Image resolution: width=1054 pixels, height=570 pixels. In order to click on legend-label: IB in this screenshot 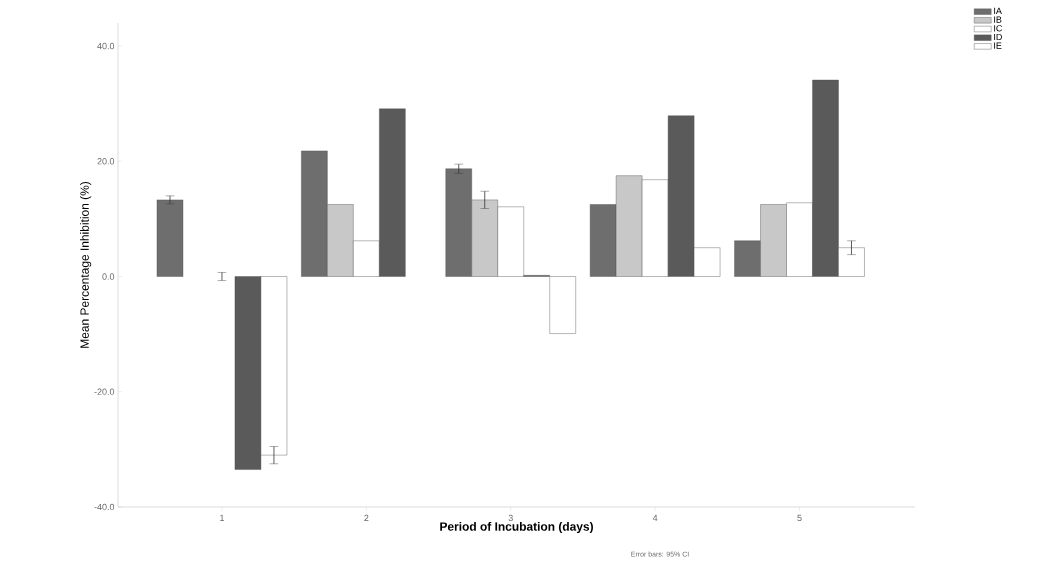, I will do `click(998, 19)`.